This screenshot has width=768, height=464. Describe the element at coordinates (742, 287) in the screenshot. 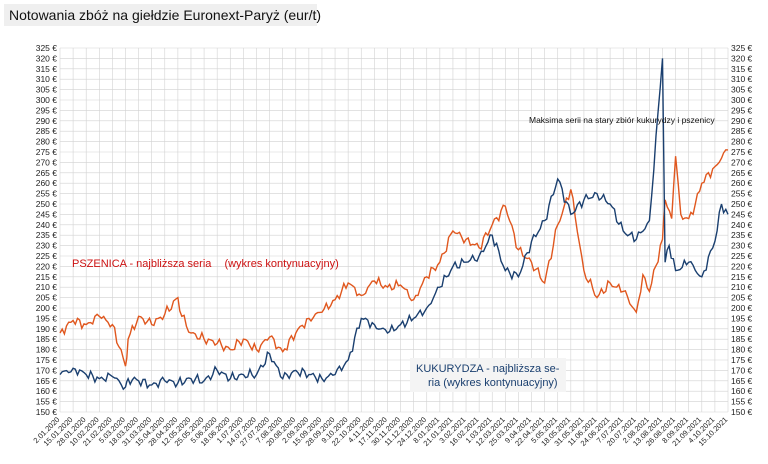

I see `y-tick-label-right: 210 €` at that location.